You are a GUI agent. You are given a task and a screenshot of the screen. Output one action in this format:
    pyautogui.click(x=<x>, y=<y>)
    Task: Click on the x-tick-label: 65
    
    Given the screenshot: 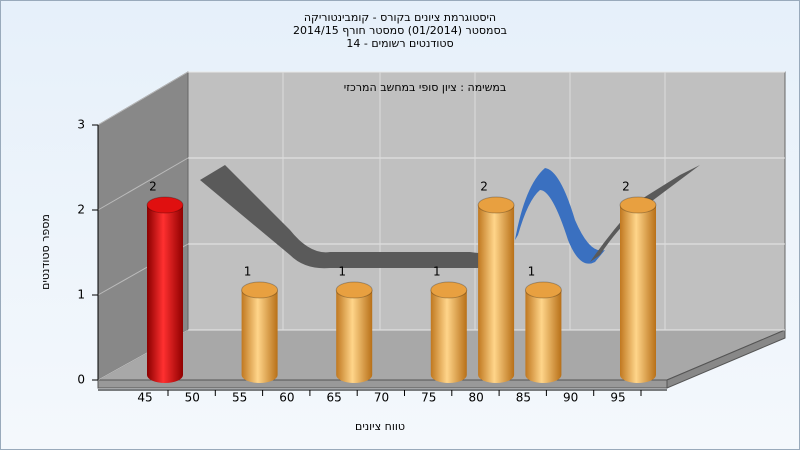 What is the action you would take?
    pyautogui.click(x=334, y=398)
    